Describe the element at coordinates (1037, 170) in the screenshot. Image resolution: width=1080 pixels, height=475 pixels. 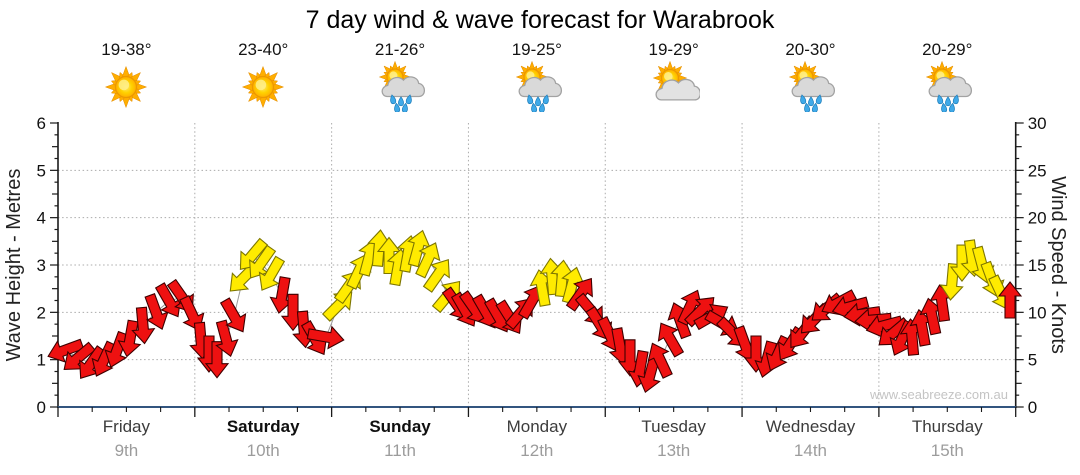
I see `wind-axis-tick-label: 25` at that location.